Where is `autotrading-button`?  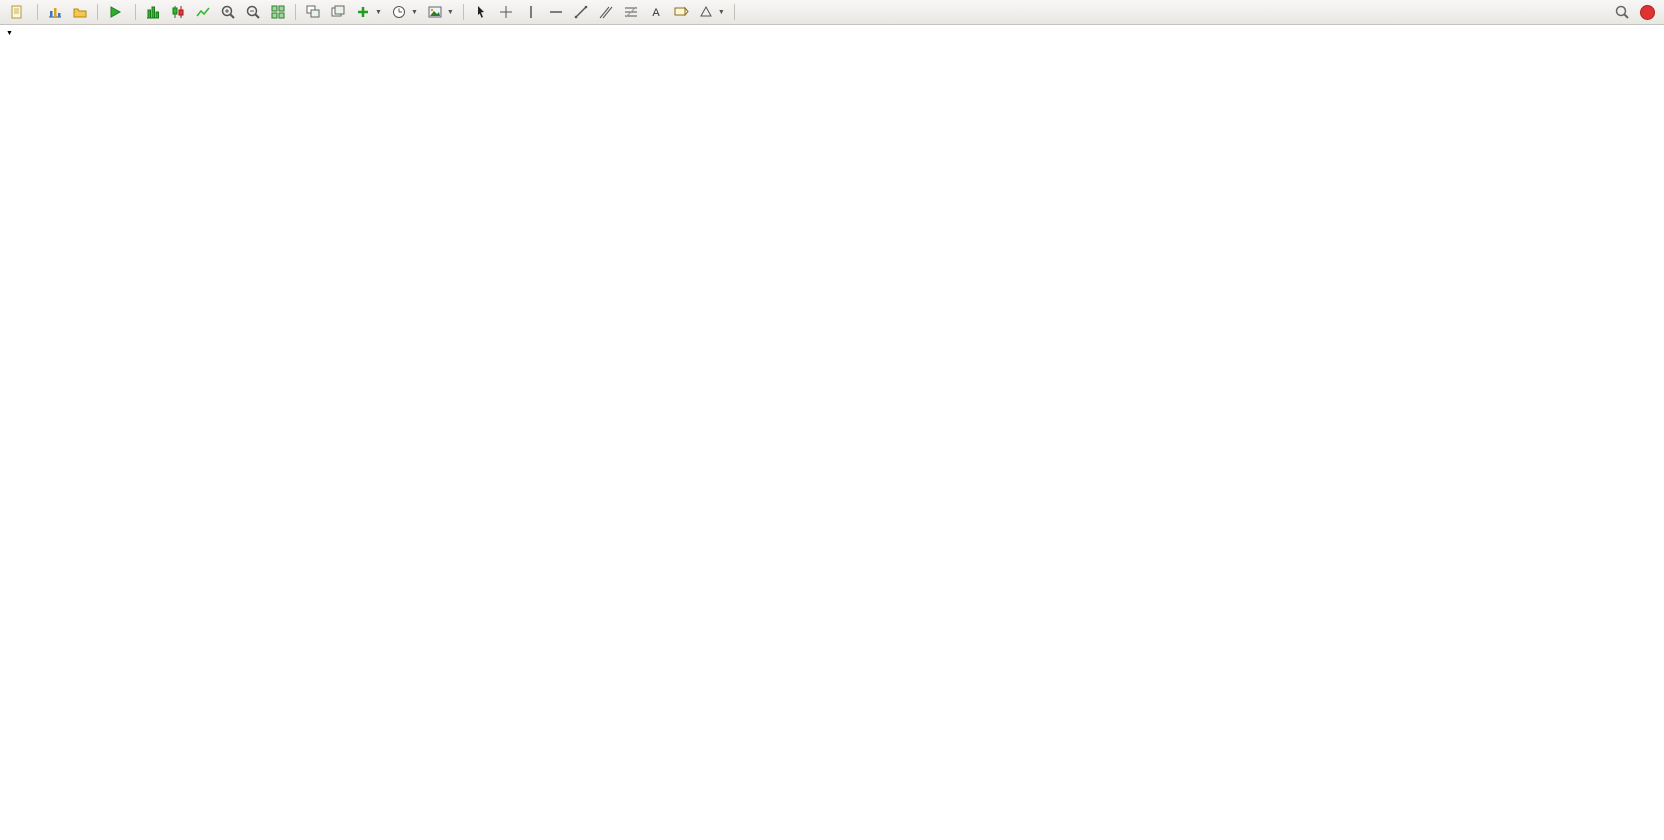
autotrading-button is located at coordinates (116, 12).